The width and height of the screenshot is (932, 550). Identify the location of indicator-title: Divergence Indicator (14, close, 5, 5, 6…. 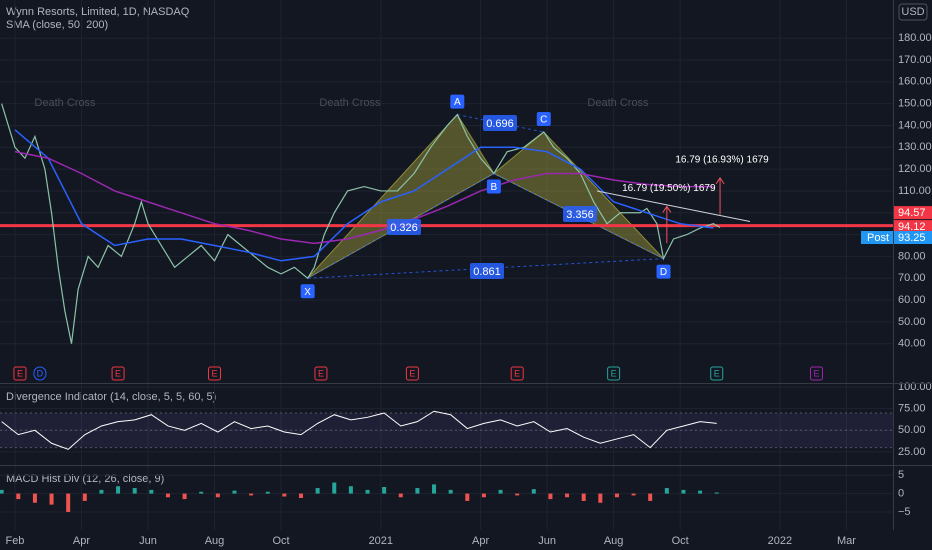
(111, 397).